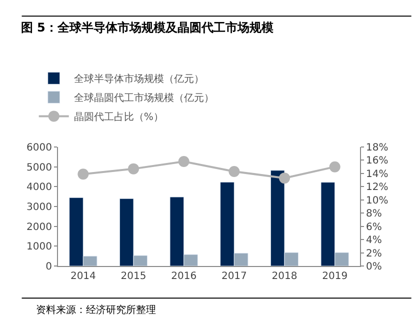 The image size is (416, 321). What do you see at coordinates (96, 310) in the screenshot?
I see `text: 资料来源：经济研究所整理` at bounding box center [96, 310].